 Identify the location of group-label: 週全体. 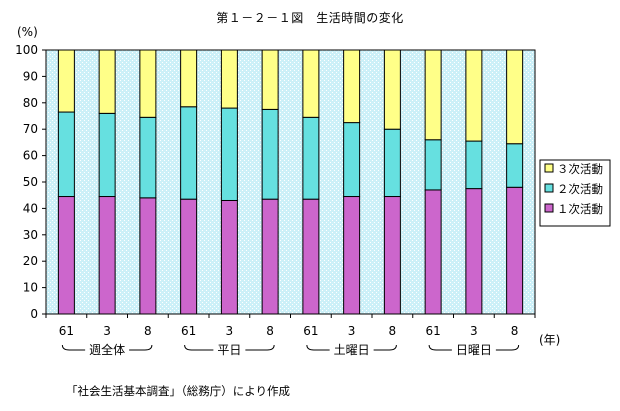
(107, 349).